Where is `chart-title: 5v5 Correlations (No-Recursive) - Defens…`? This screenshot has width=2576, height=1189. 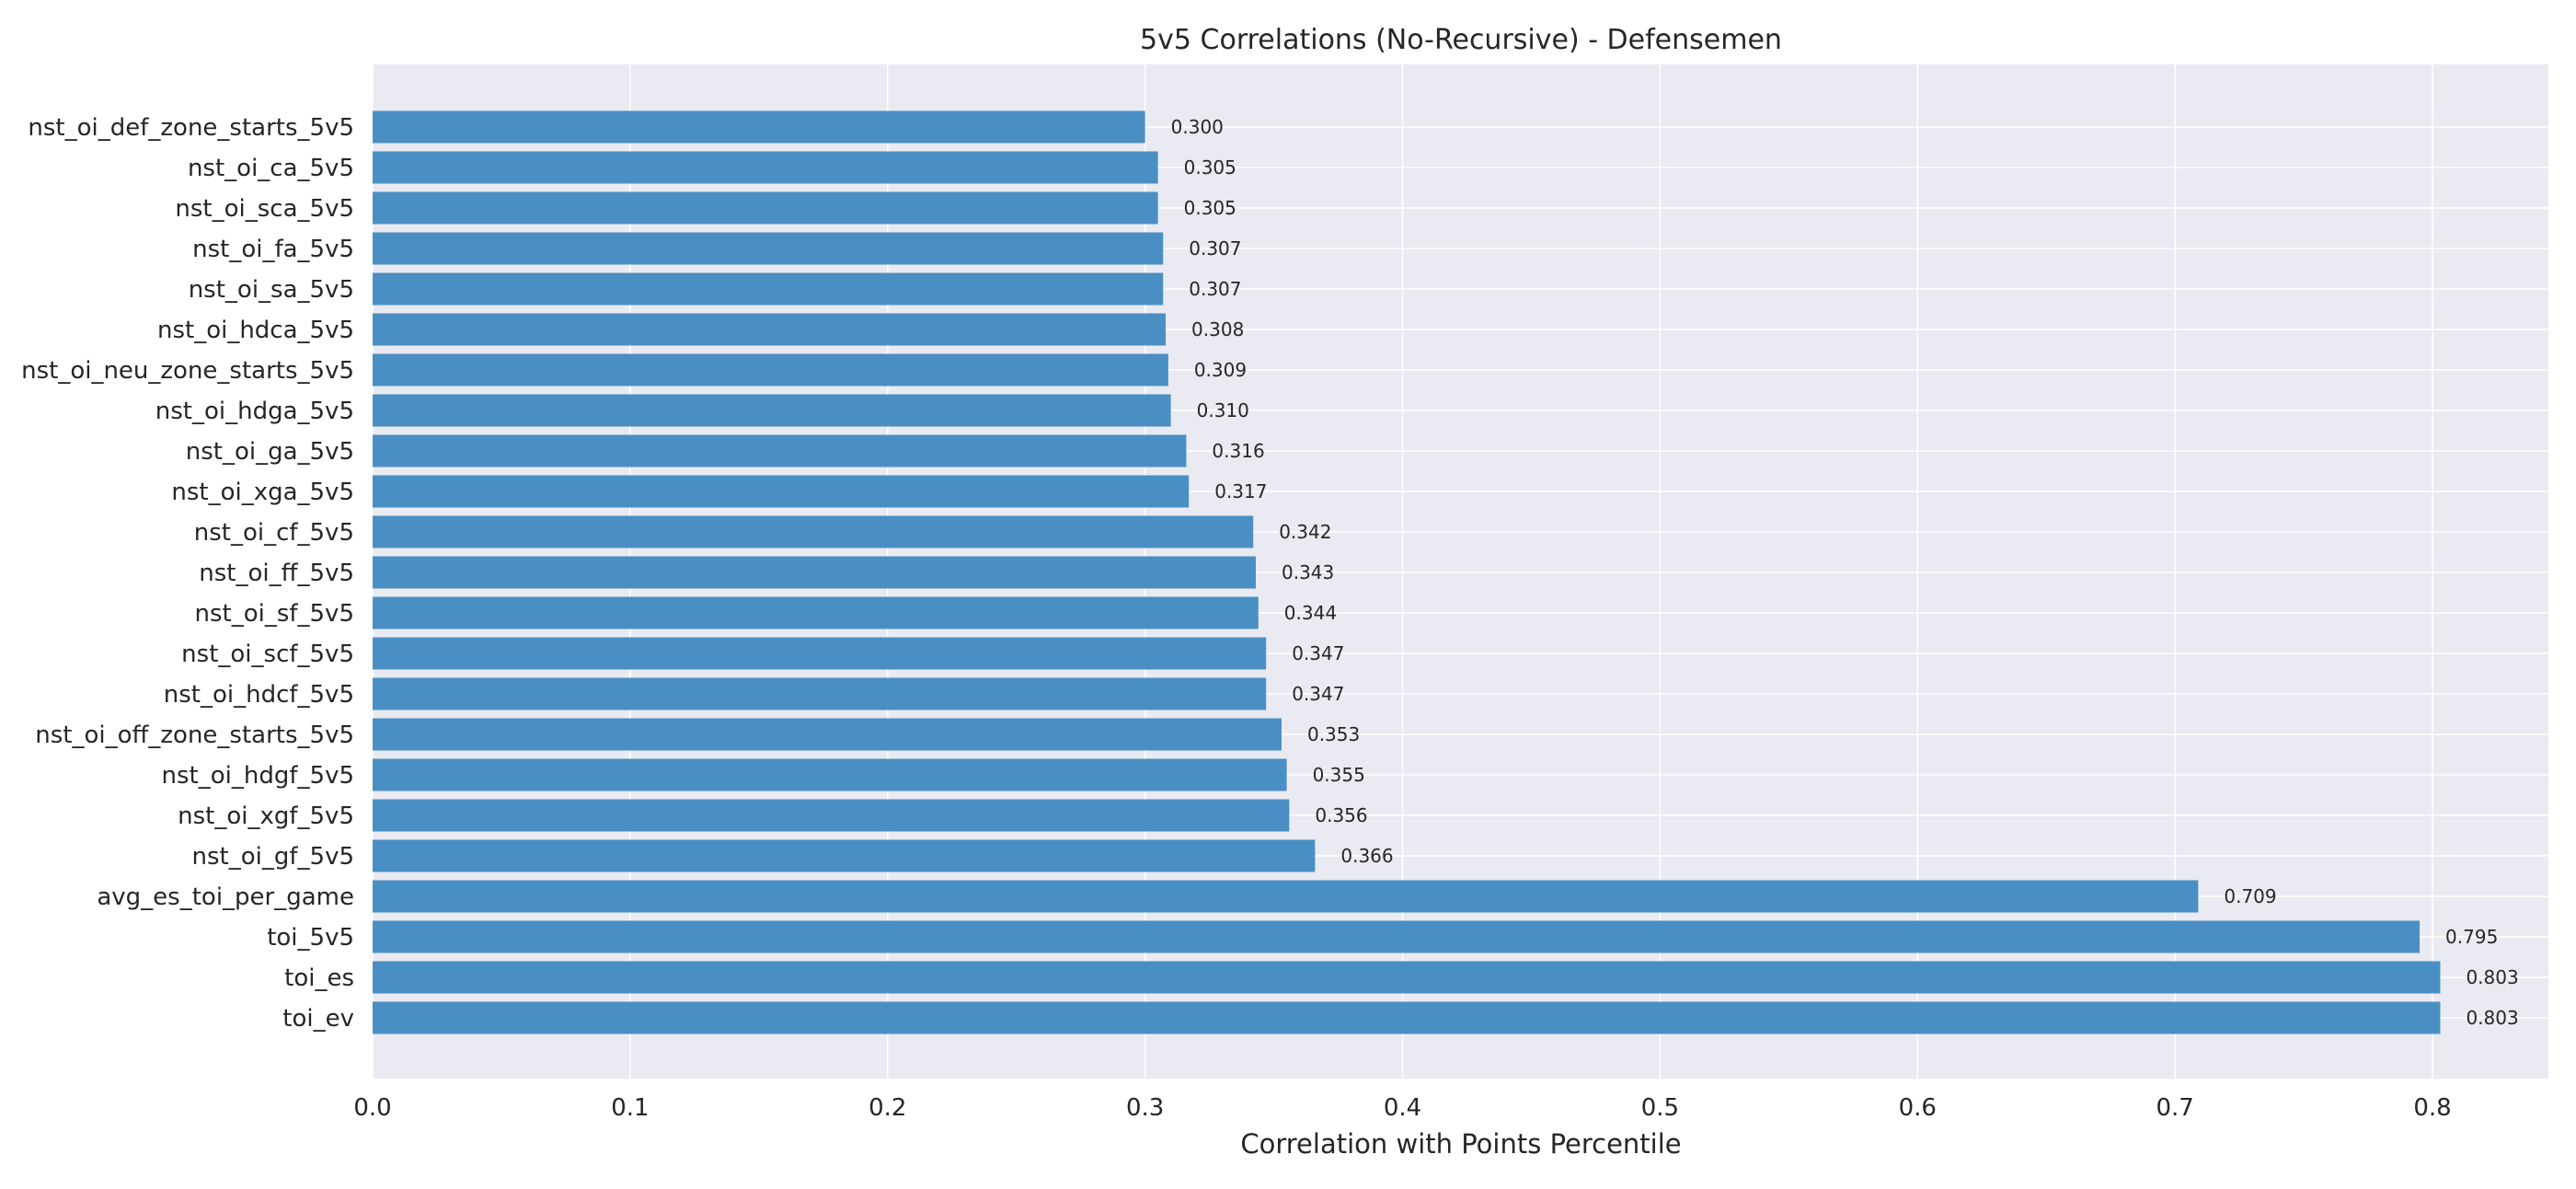
chart-title: 5v5 Correlations (No-Recursive) - Defens… is located at coordinates (1461, 40).